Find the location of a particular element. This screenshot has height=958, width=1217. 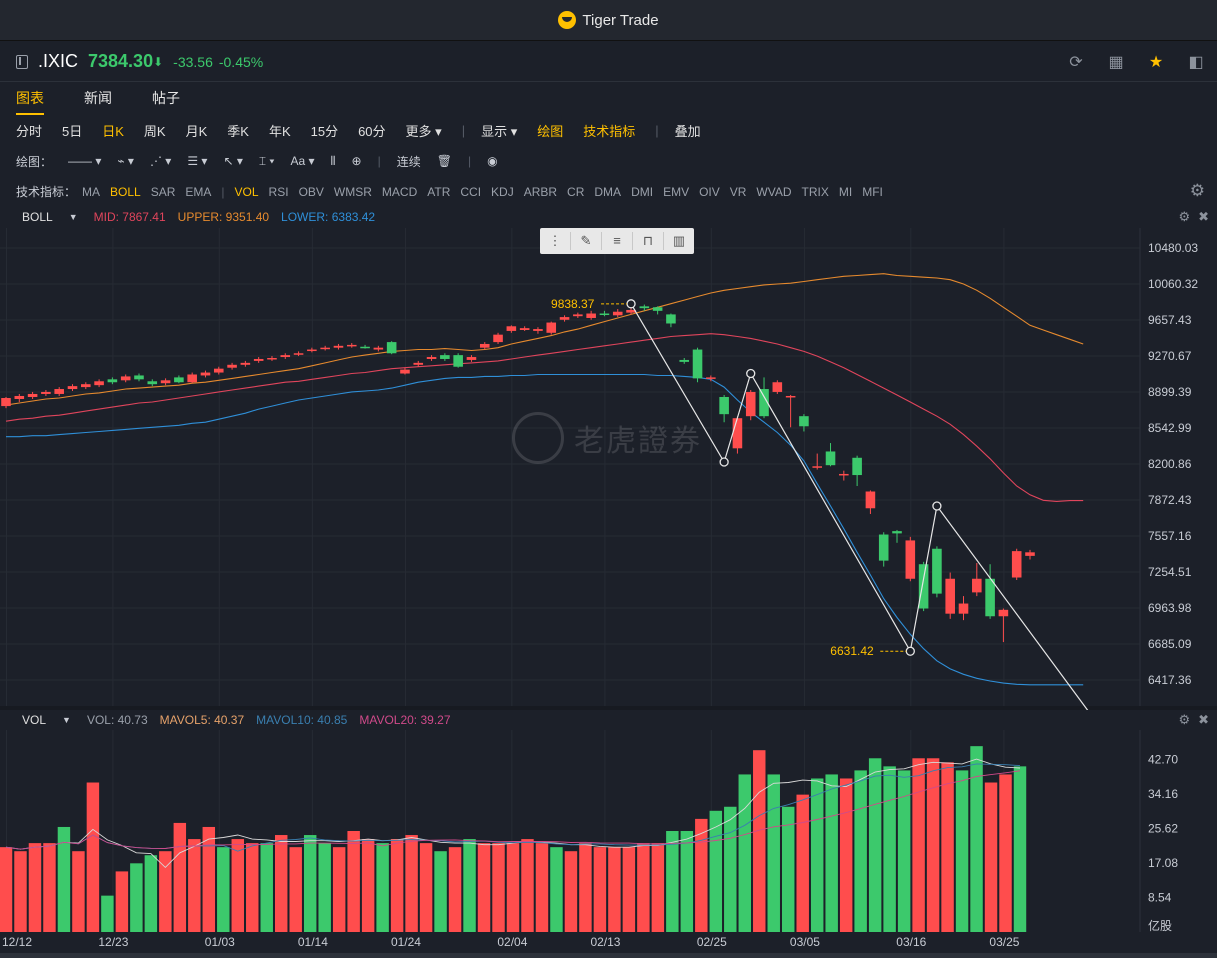

boll-upper: UPPER: 9351.40 is located at coordinates (223, 217).